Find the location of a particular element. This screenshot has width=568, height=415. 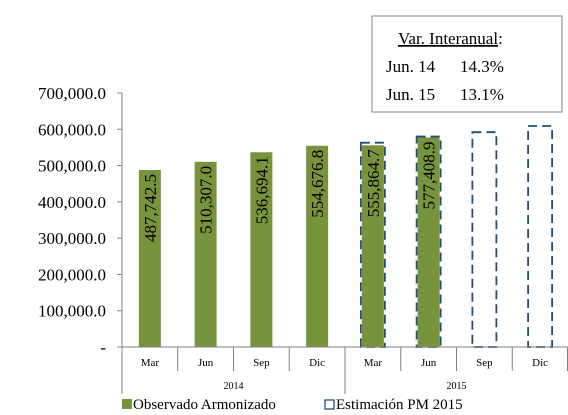

x-axis: Mar Jun Sep Dic Mar Jun Sep Dic 2014 2015 is located at coordinates (344, 370).